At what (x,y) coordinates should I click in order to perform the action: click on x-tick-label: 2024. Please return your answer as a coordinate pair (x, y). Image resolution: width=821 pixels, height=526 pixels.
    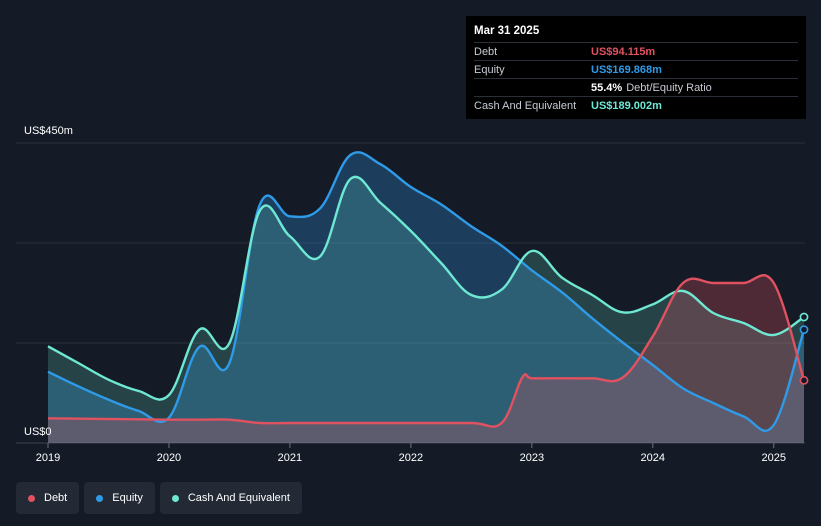
    Looking at the image, I should click on (653, 458).